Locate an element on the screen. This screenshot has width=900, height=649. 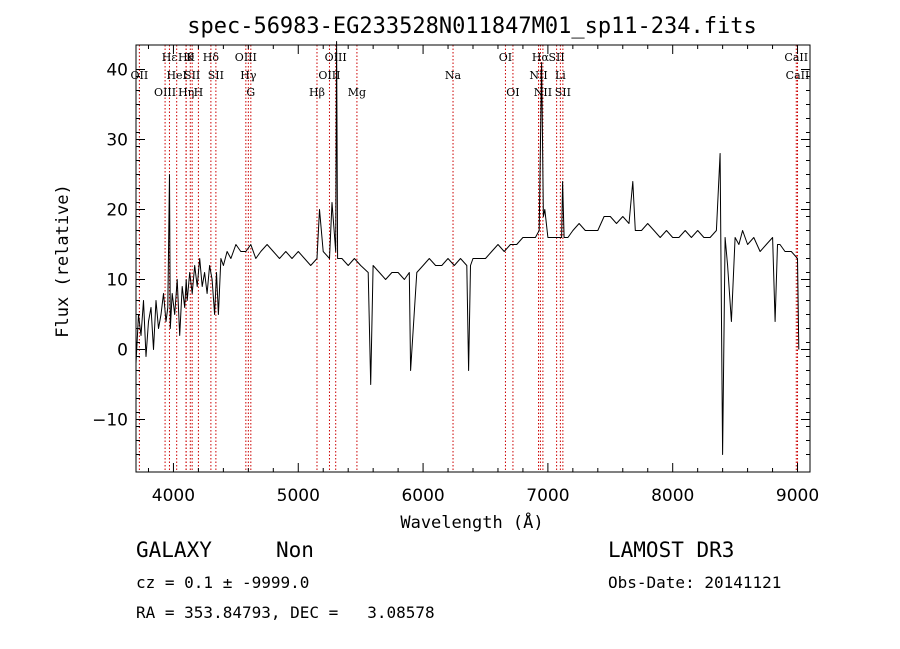
line-marker-label-12: Hγ is located at coordinates (248, 75).